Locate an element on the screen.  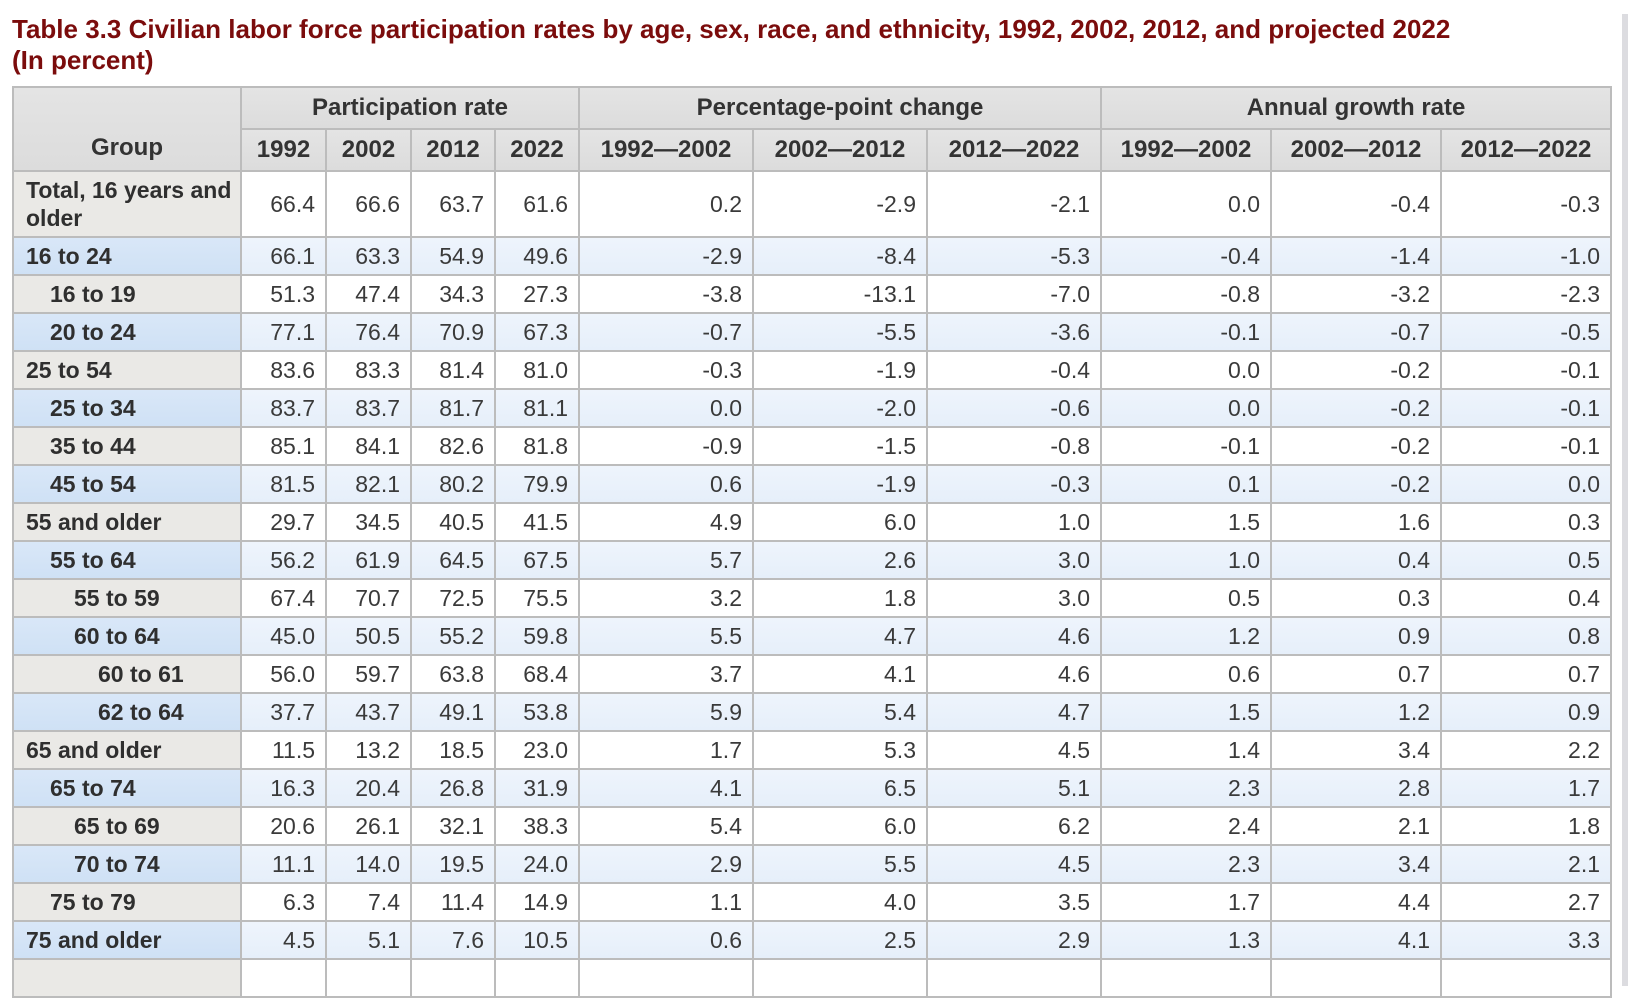
value-cell: 34.3 is located at coordinates (453, 294).